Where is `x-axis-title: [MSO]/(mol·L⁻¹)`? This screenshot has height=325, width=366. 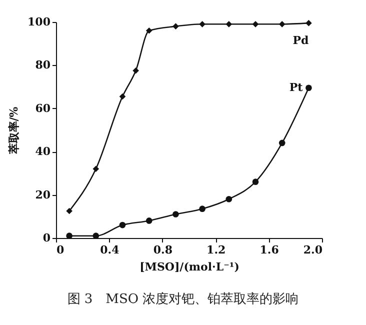
x-axis-title: [MSO]/(mol·L⁻¹) is located at coordinates (190, 267).